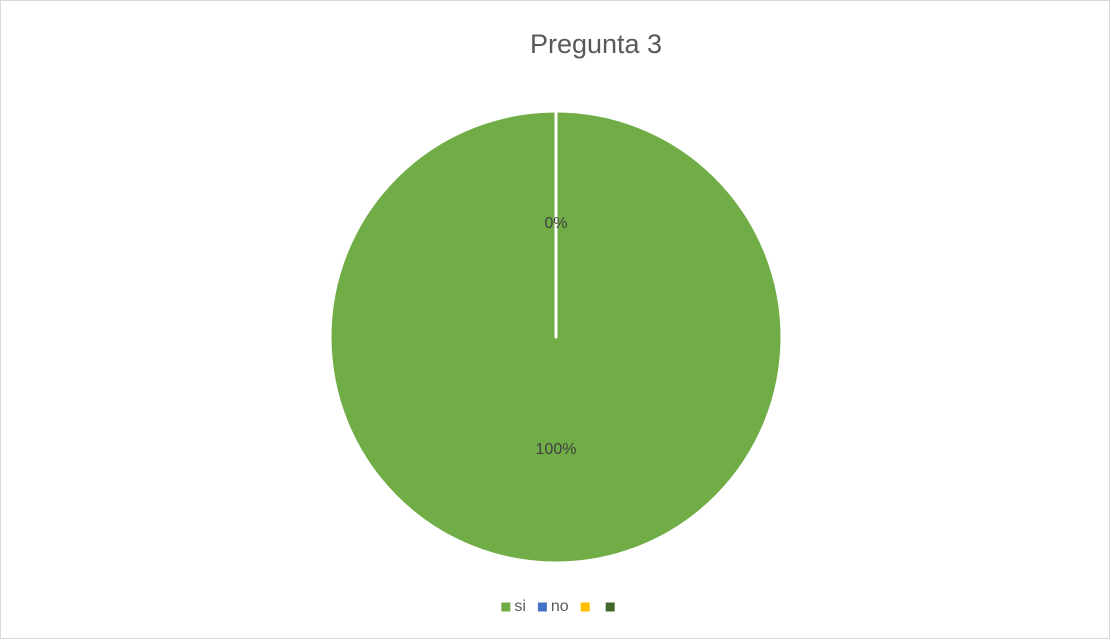 The width and height of the screenshot is (1111, 640). I want to click on data-label: 0%, so click(555, 223).